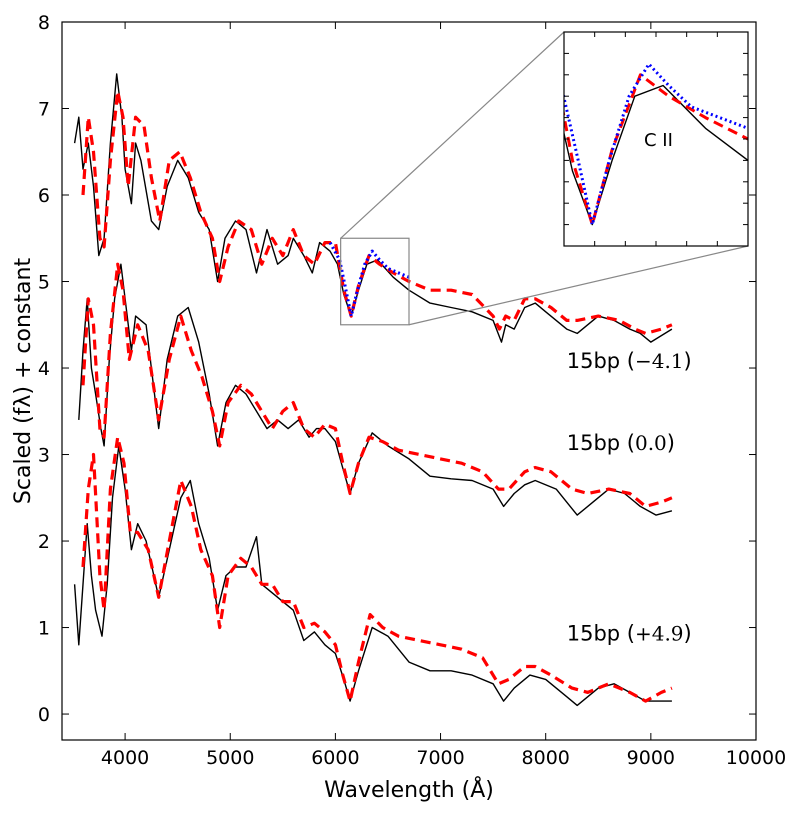  What do you see at coordinates (621, 443) in the screenshot?
I see `phase-annotation-1: 15bp (0.0)` at bounding box center [621, 443].